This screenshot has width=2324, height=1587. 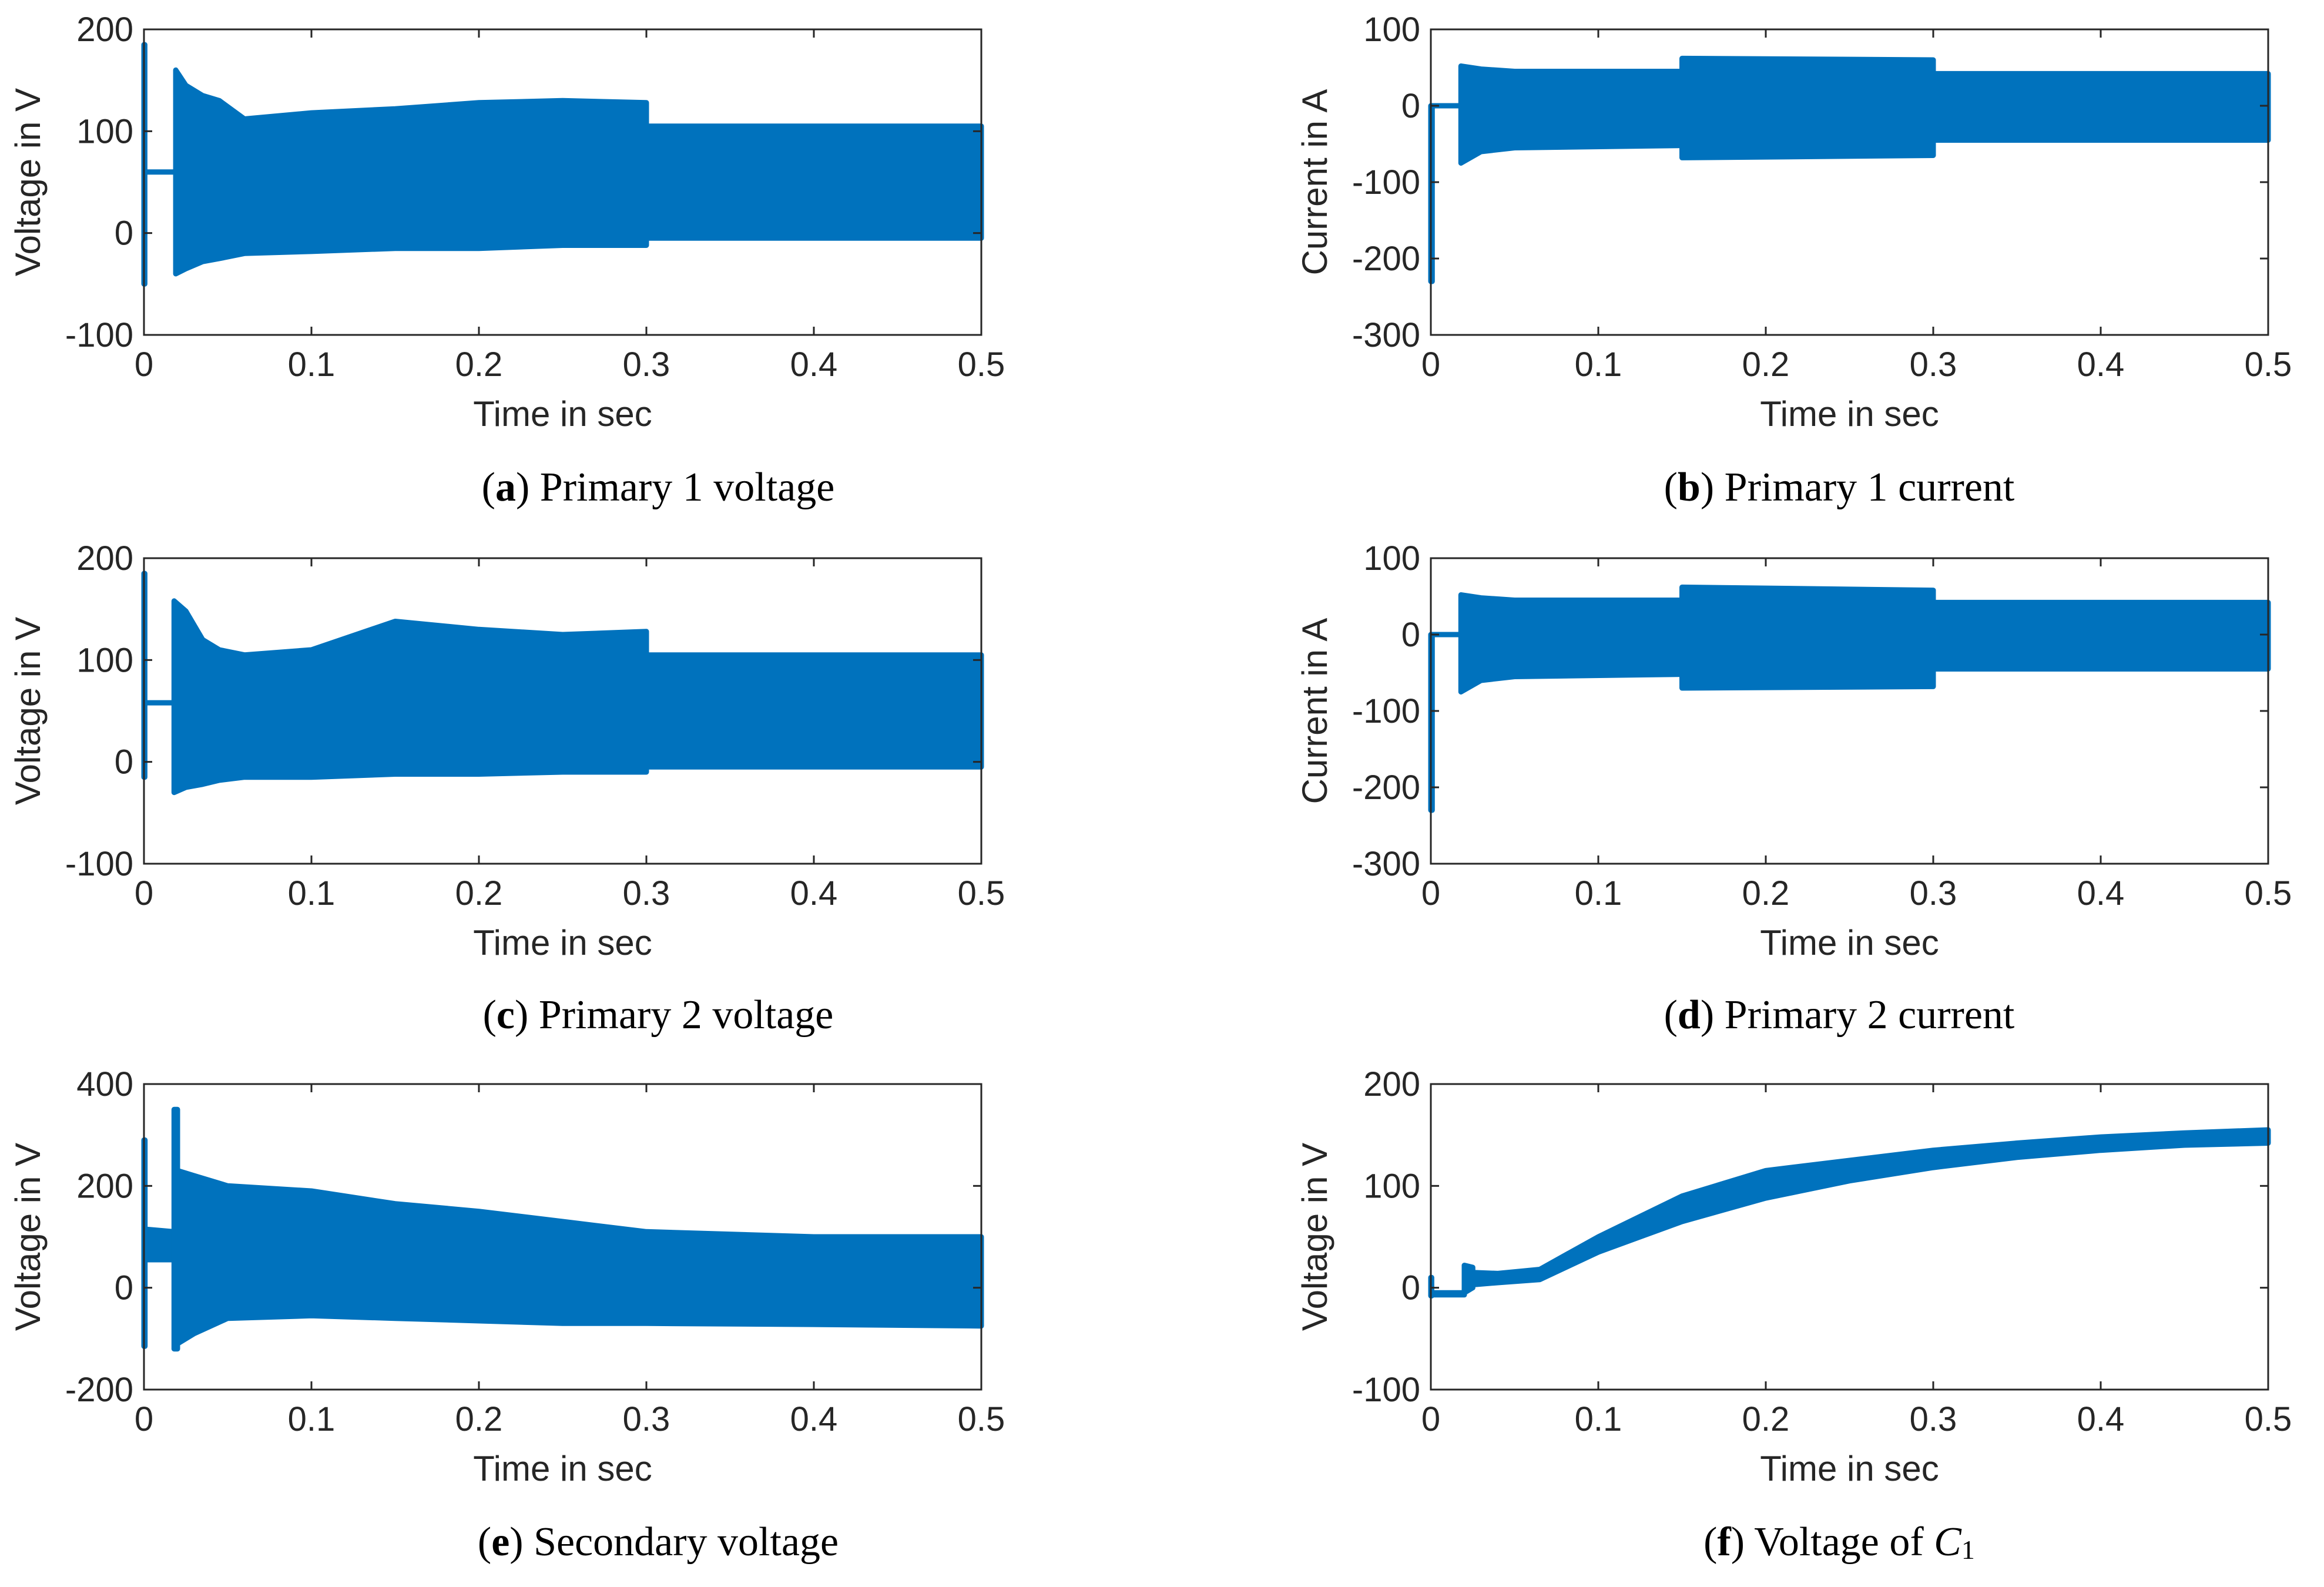 I want to click on panel-c-xtick-label-5: 0.5, so click(x=982, y=893).